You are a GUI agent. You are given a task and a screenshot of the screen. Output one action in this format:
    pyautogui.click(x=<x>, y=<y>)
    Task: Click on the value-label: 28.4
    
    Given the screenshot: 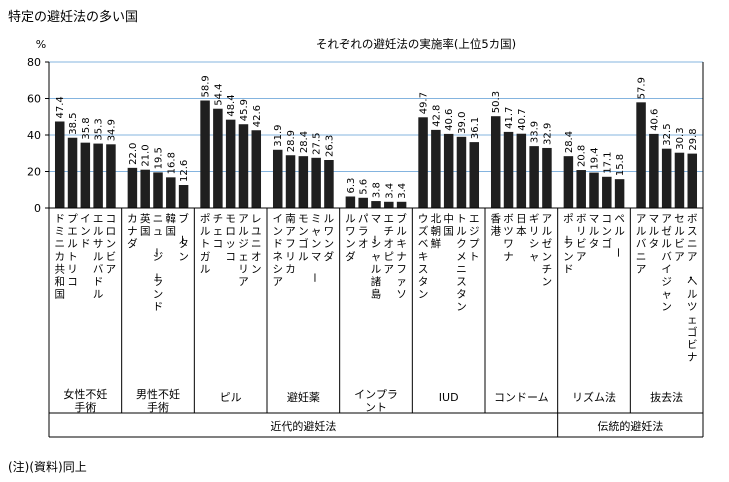 What is the action you would take?
    pyautogui.click(x=569, y=142)
    